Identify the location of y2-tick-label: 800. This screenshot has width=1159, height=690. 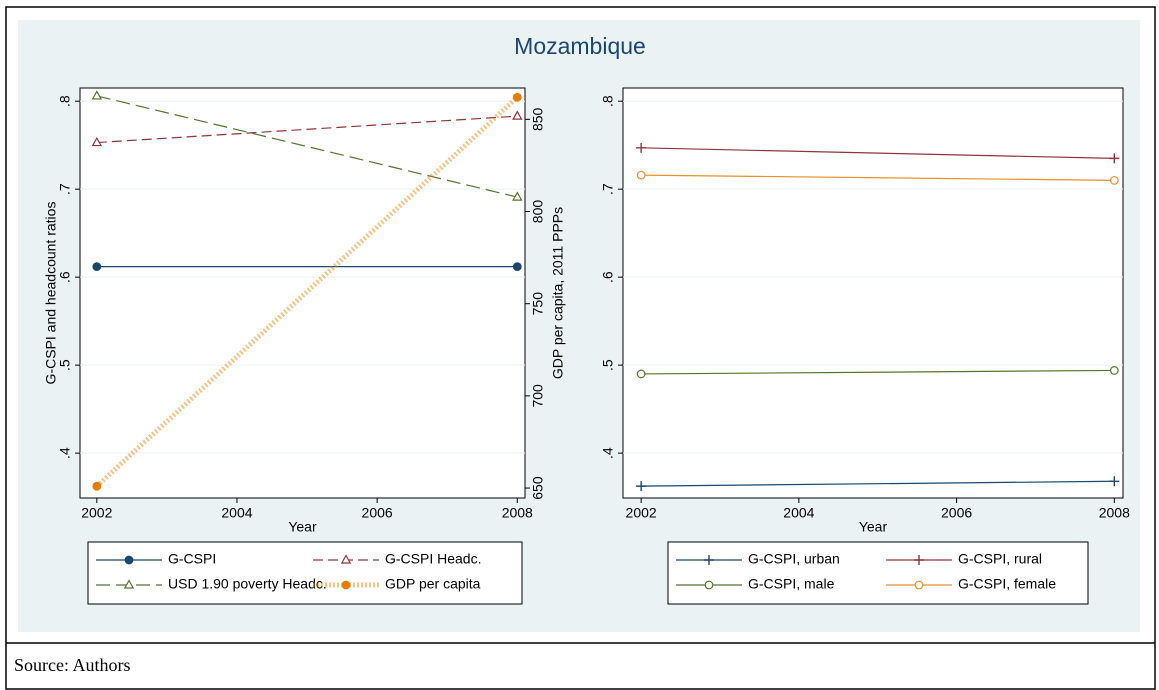
(538, 212).